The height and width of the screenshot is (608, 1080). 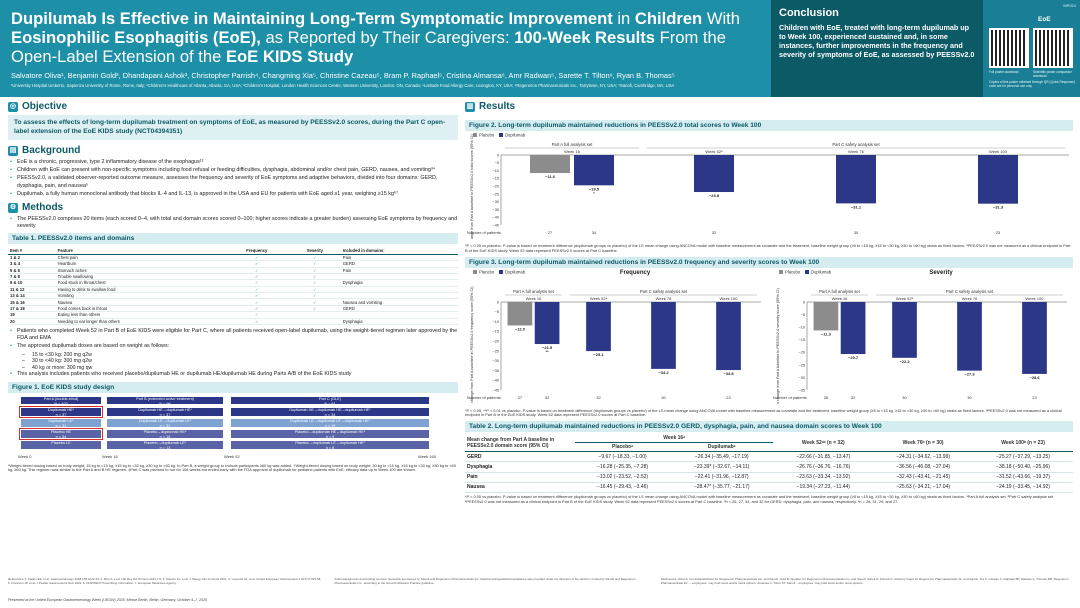 I want to click on group-label: Part A full analysis set, so click(x=840, y=291).